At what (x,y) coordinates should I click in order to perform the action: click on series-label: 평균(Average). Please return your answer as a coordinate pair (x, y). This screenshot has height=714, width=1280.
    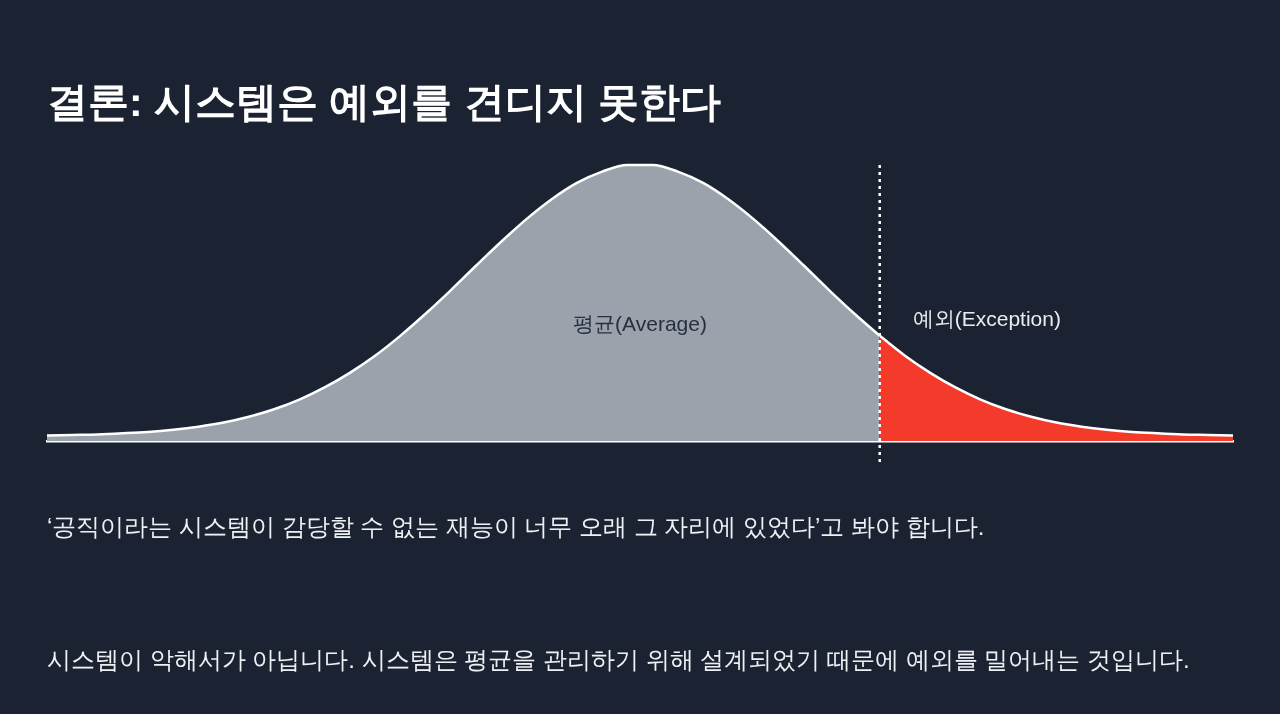
    Looking at the image, I should click on (640, 323).